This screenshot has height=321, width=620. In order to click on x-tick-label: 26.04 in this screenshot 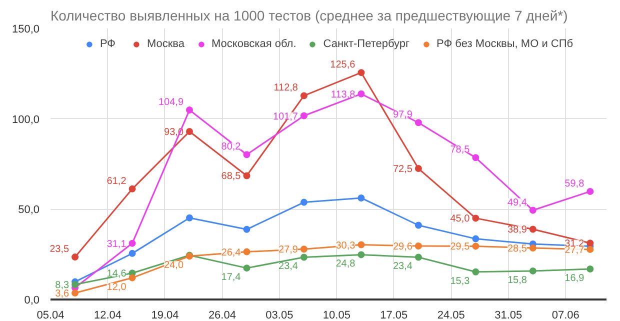, I will do `click(222, 315)`.